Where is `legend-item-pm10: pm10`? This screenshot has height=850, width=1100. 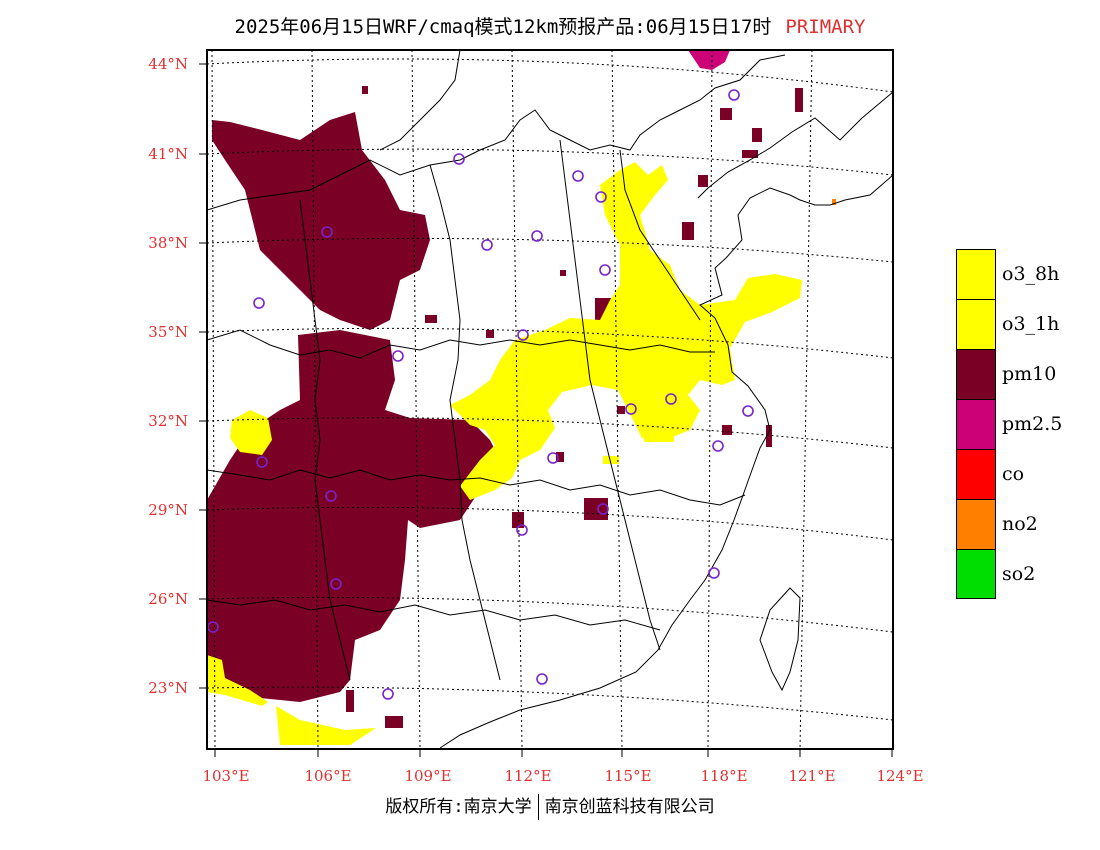 legend-item-pm10: pm10 is located at coordinates (1009, 374).